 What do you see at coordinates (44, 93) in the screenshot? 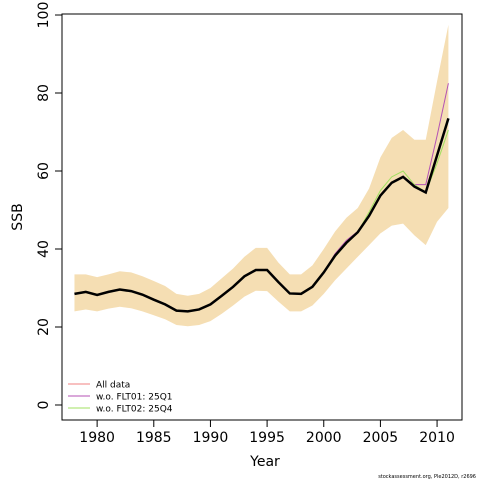
I see `y-tick-label: 80` at bounding box center [44, 93].